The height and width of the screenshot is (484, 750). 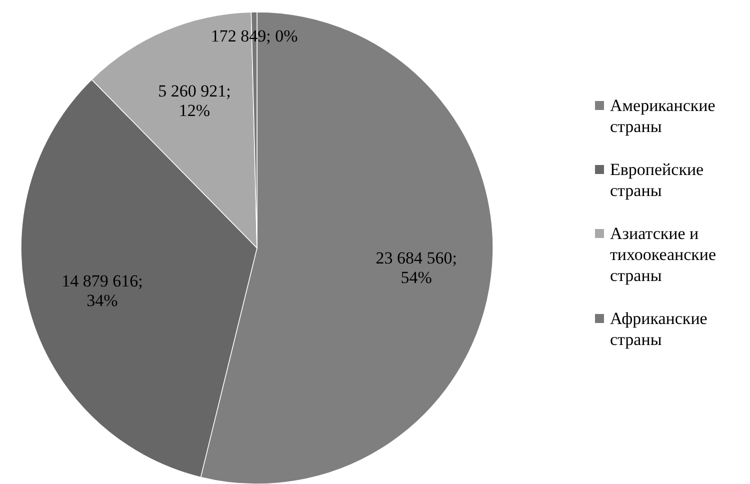 I want to click on data-label: 14 879 616; 34%, so click(x=102, y=290).